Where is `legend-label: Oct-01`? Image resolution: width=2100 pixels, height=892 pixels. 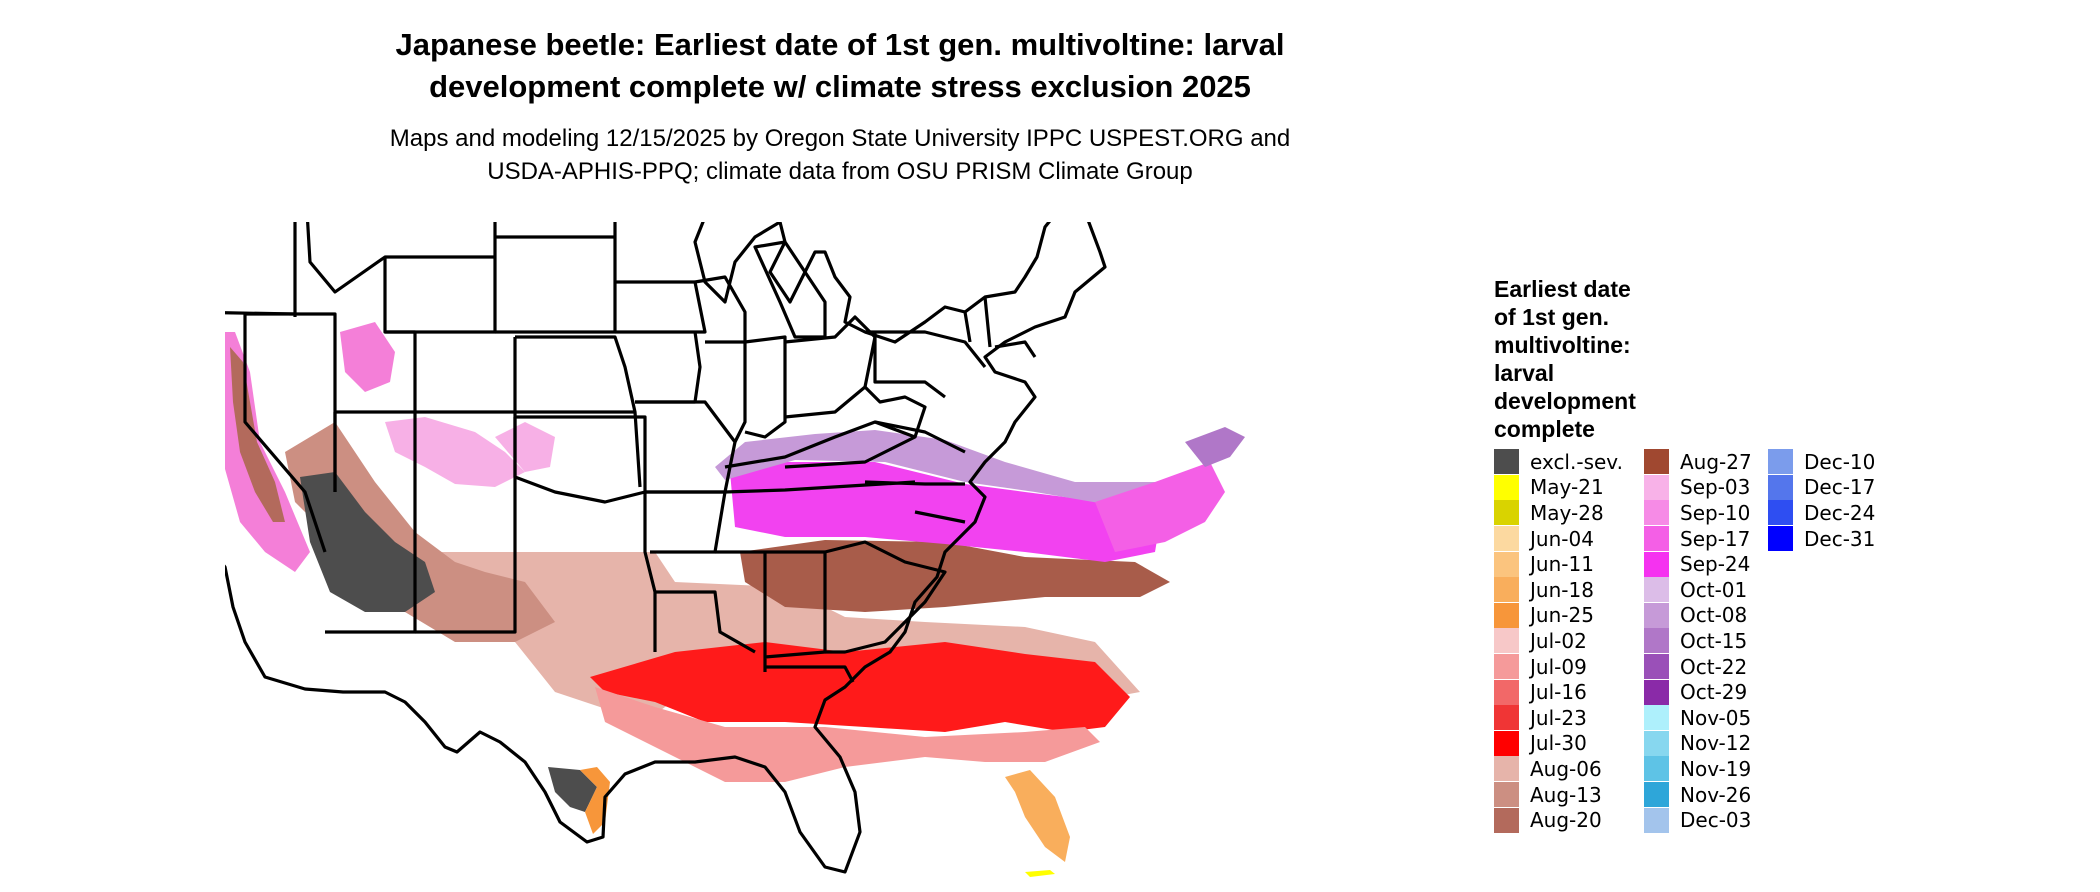
legend-label: Oct-01 is located at coordinates (1714, 589).